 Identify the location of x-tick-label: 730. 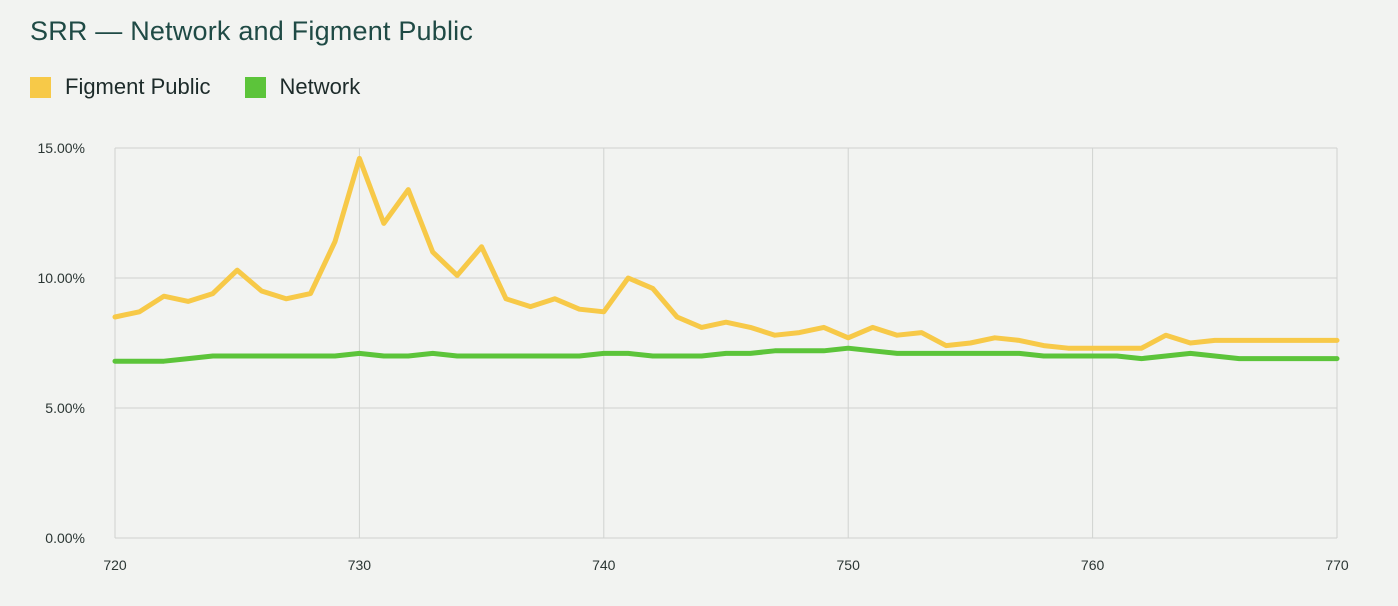
(360, 565).